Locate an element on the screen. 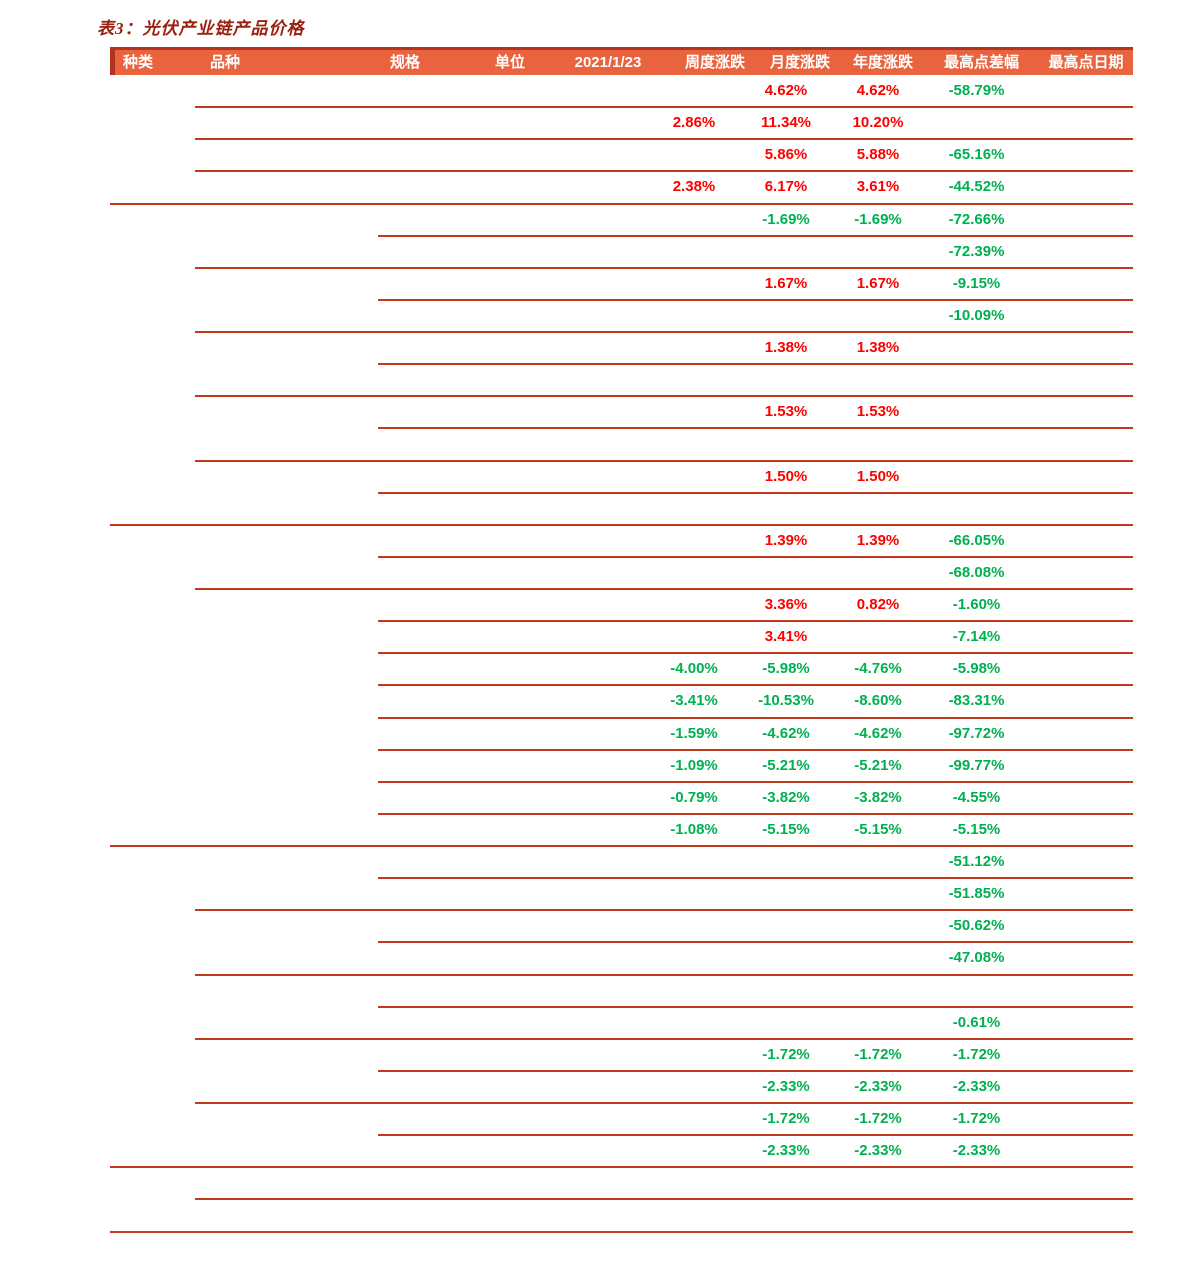  cell-yearly: 1.50% is located at coordinates (878, 476).